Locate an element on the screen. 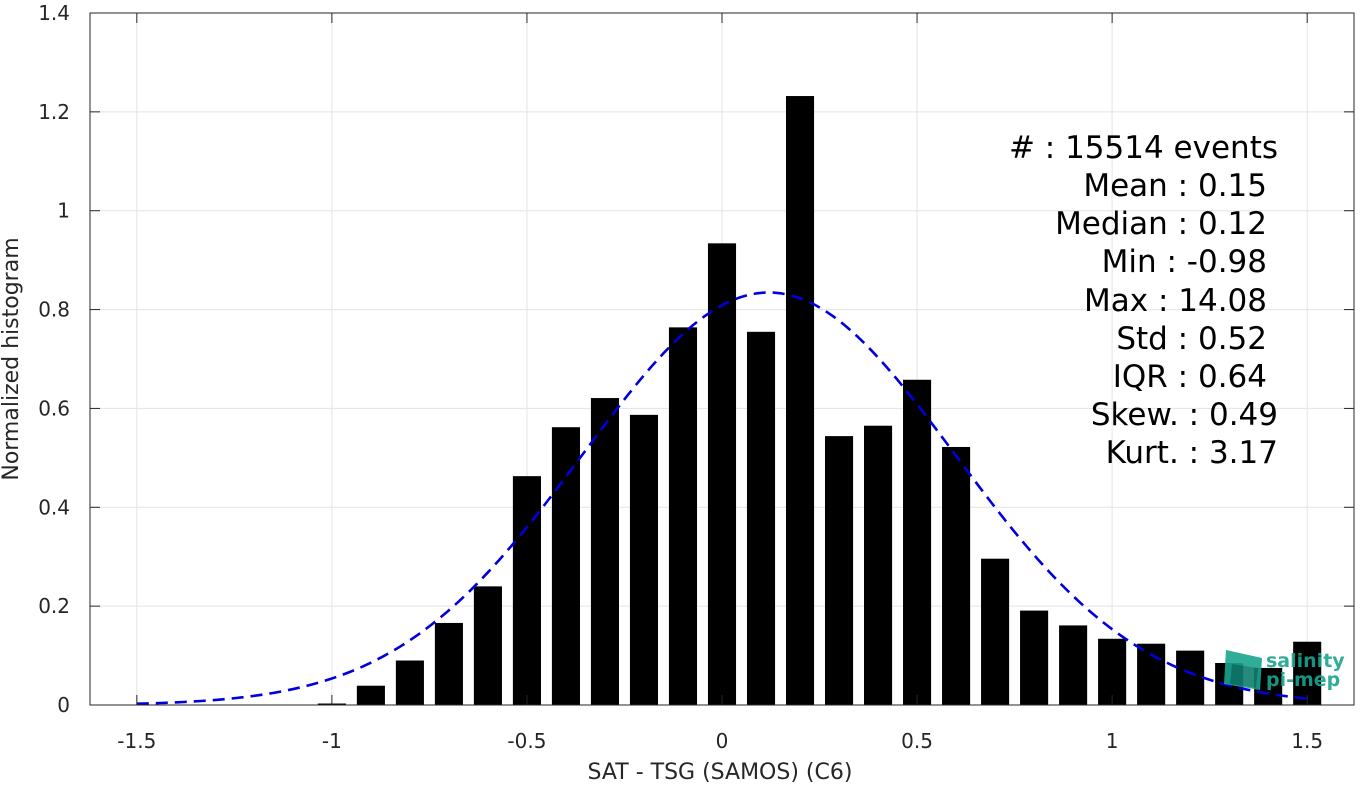 This screenshot has width=1367, height=785. x-tick-label: -0.5 is located at coordinates (526, 741).